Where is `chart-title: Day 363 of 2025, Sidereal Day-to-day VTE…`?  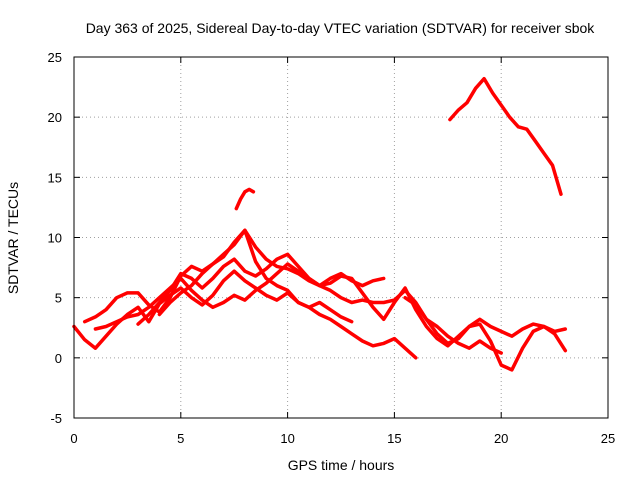
chart-title: Day 363 of 2025, Sidereal Day-to-day VTE… is located at coordinates (341, 28).